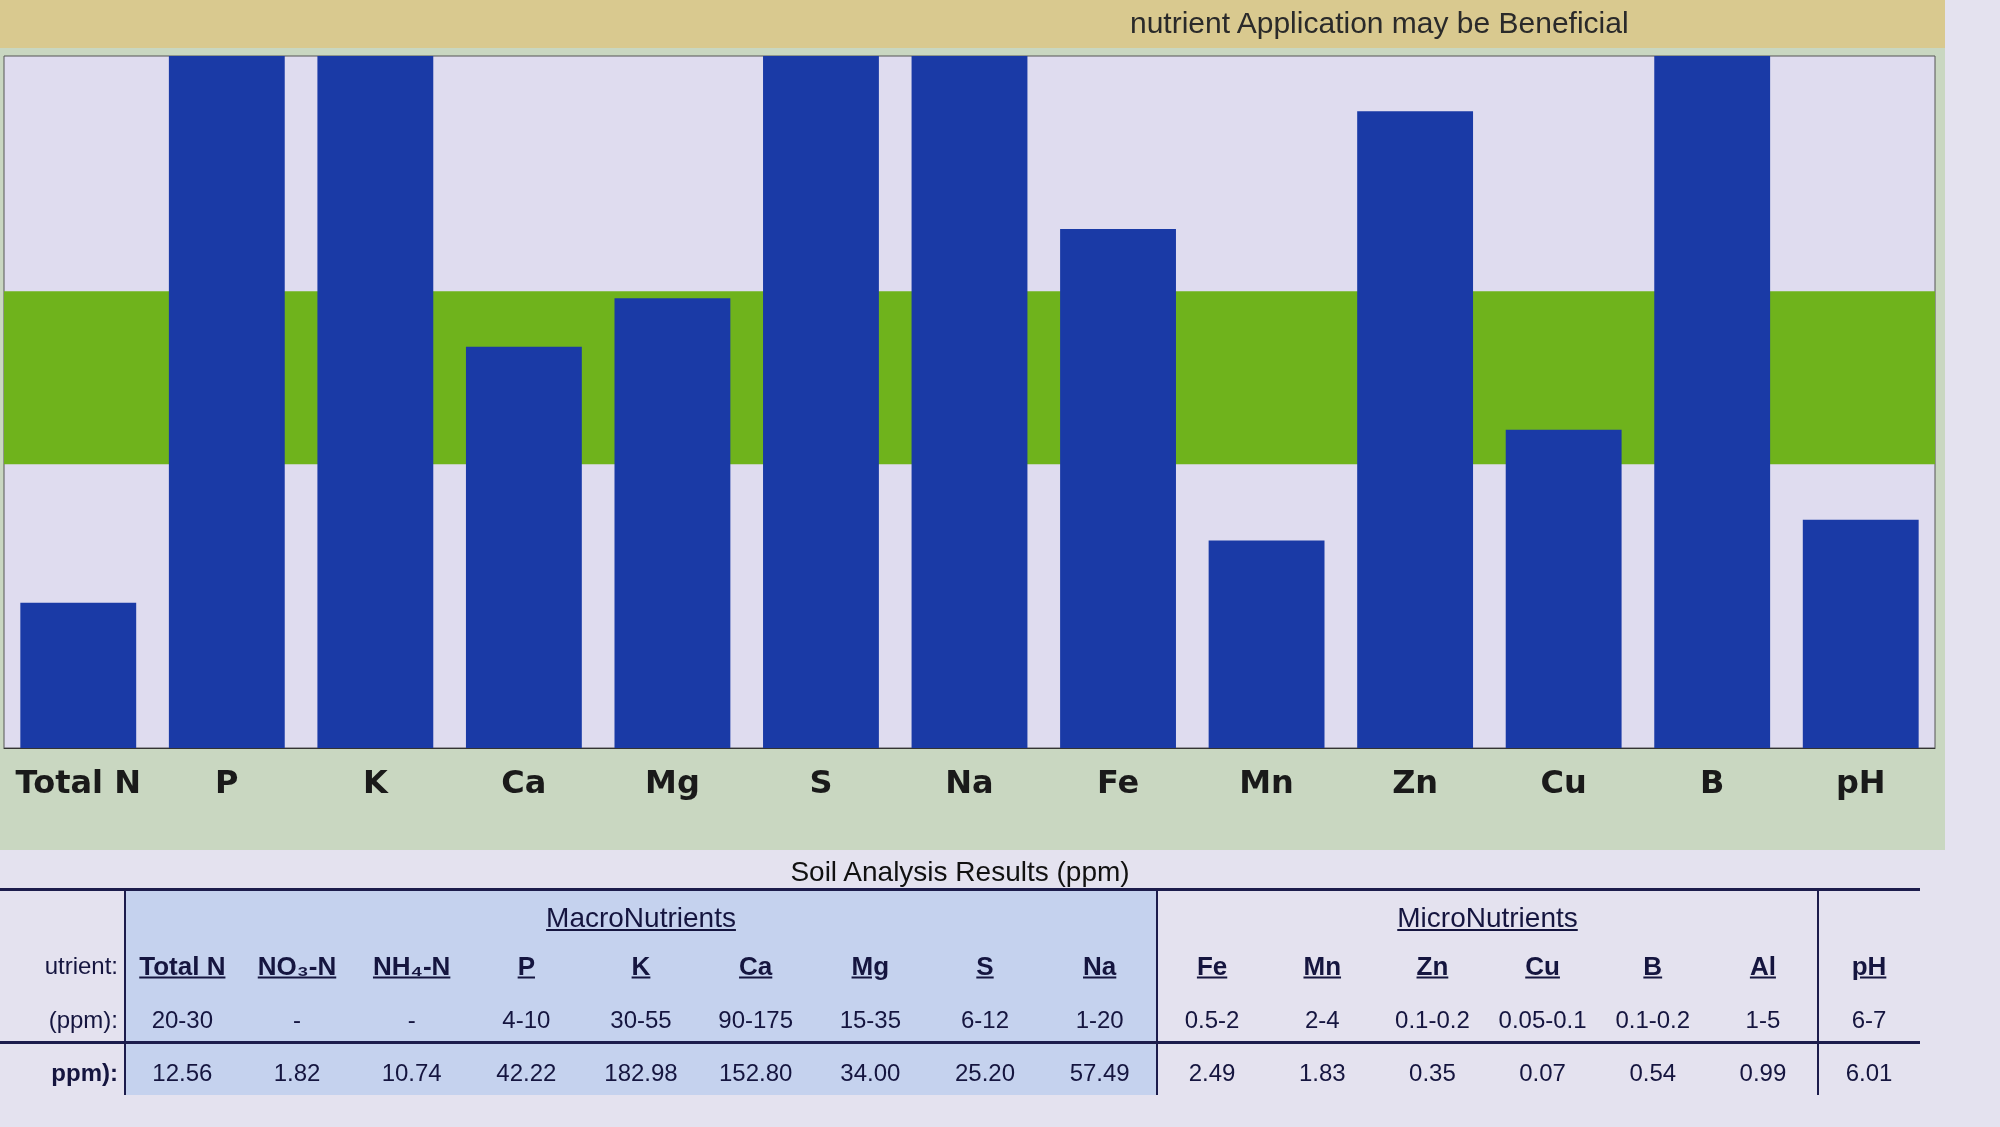 The image size is (2000, 1127). What do you see at coordinates (1860, 782) in the screenshot?
I see `x-tick-label: pH` at bounding box center [1860, 782].